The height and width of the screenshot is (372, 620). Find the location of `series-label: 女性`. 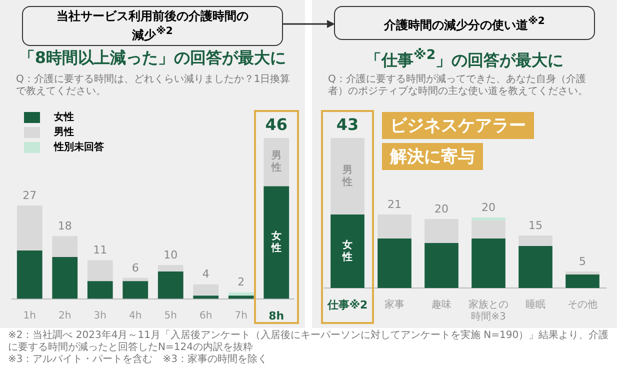

series-label: 女性 is located at coordinates (347, 250).